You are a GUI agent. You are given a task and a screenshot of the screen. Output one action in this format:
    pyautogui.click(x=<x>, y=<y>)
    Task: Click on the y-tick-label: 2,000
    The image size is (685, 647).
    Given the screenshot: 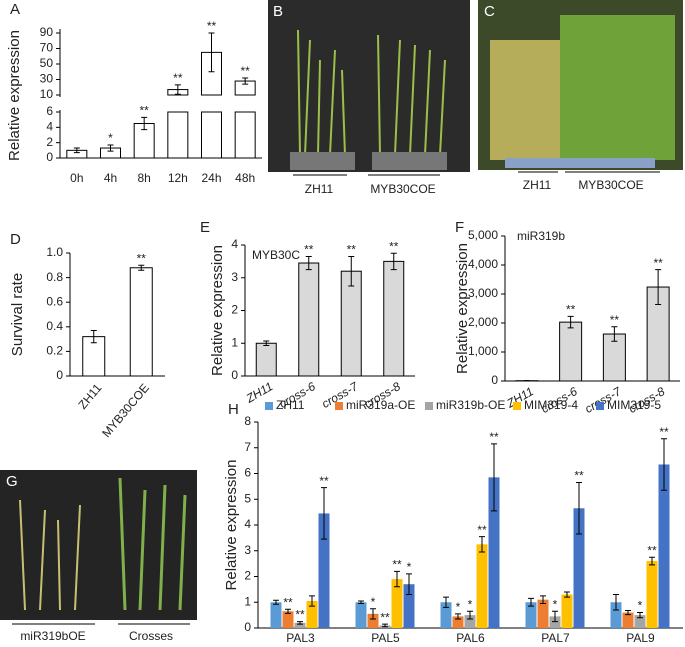 What is the action you would take?
    pyautogui.click(x=483, y=322)
    